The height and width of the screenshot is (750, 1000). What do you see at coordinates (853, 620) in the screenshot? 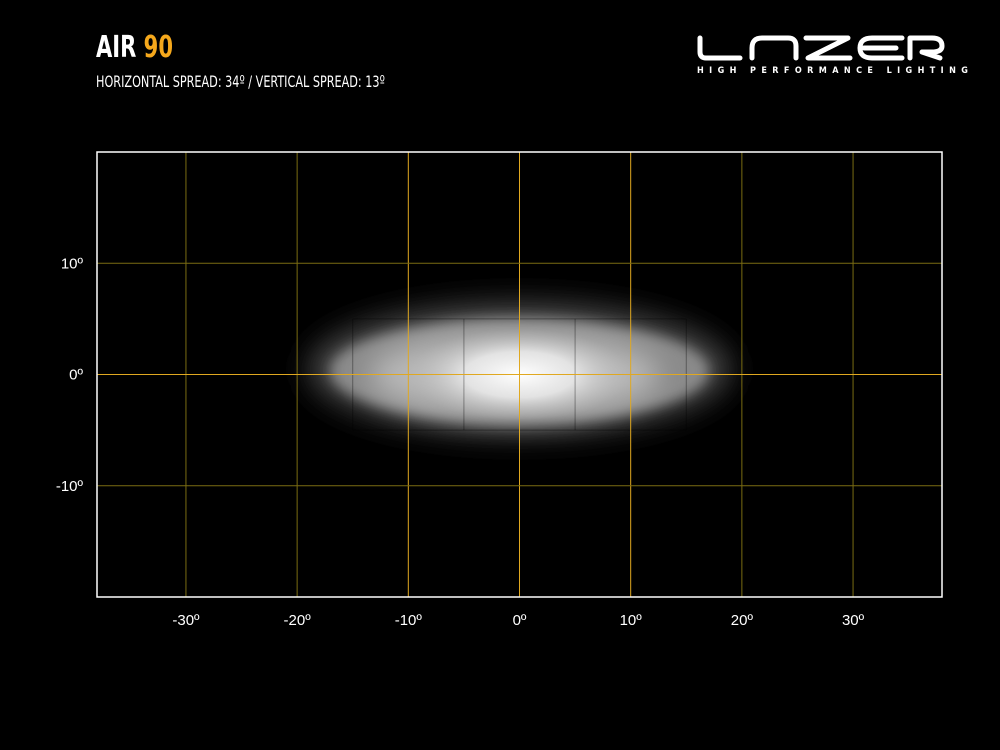
I see `x-tick-label: 30º` at bounding box center [853, 620].